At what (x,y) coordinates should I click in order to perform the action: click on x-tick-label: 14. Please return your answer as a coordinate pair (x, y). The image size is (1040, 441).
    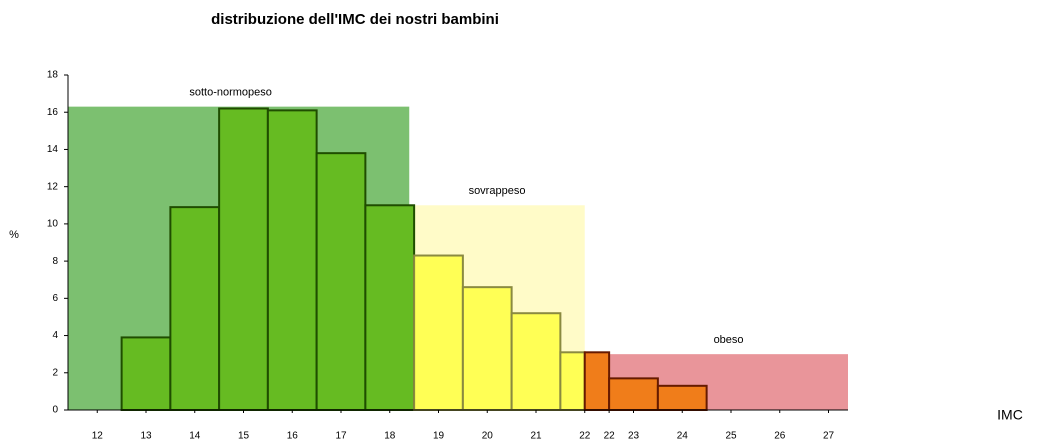
    Looking at the image, I should click on (195, 436).